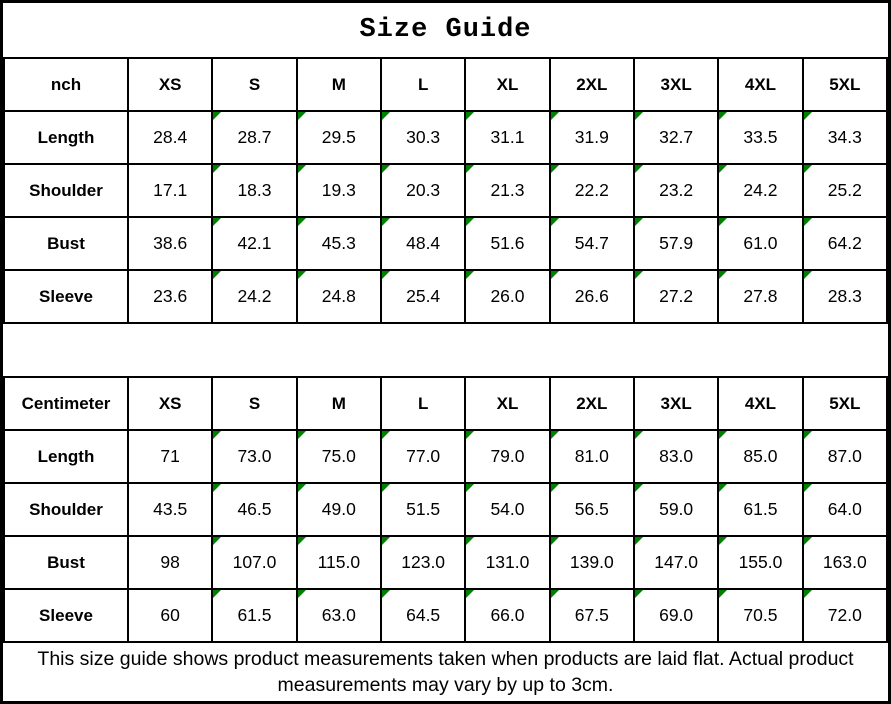  I want to click on measurement-cell: 26.6, so click(591, 296).